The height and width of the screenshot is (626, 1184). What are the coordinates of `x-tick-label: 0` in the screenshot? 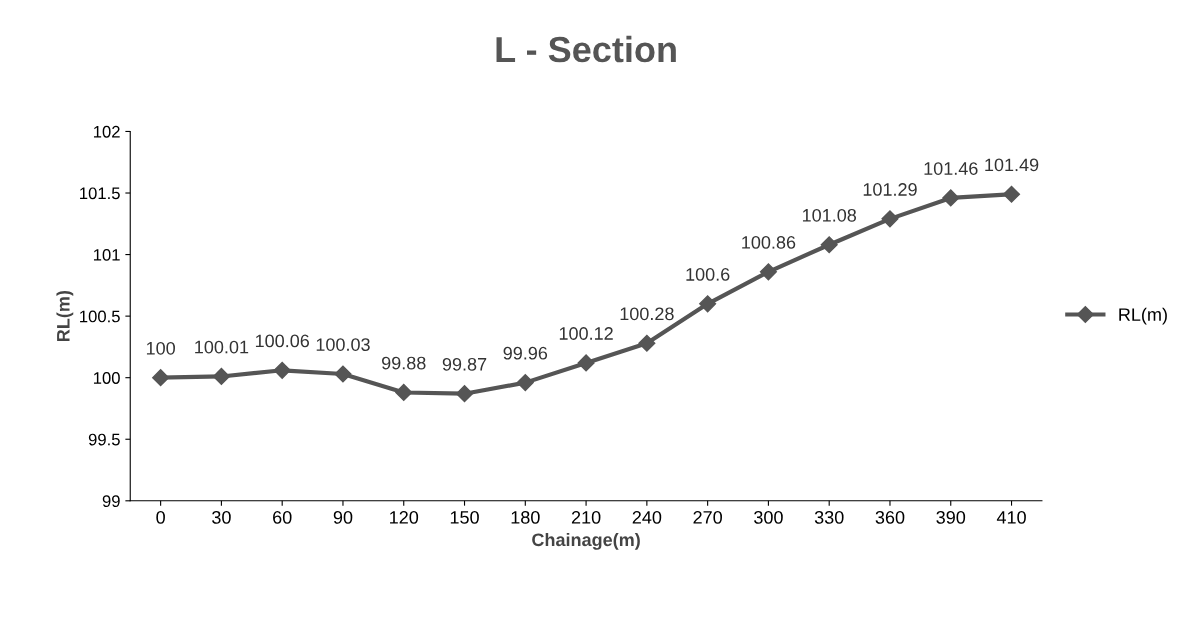 It's located at (160, 517).